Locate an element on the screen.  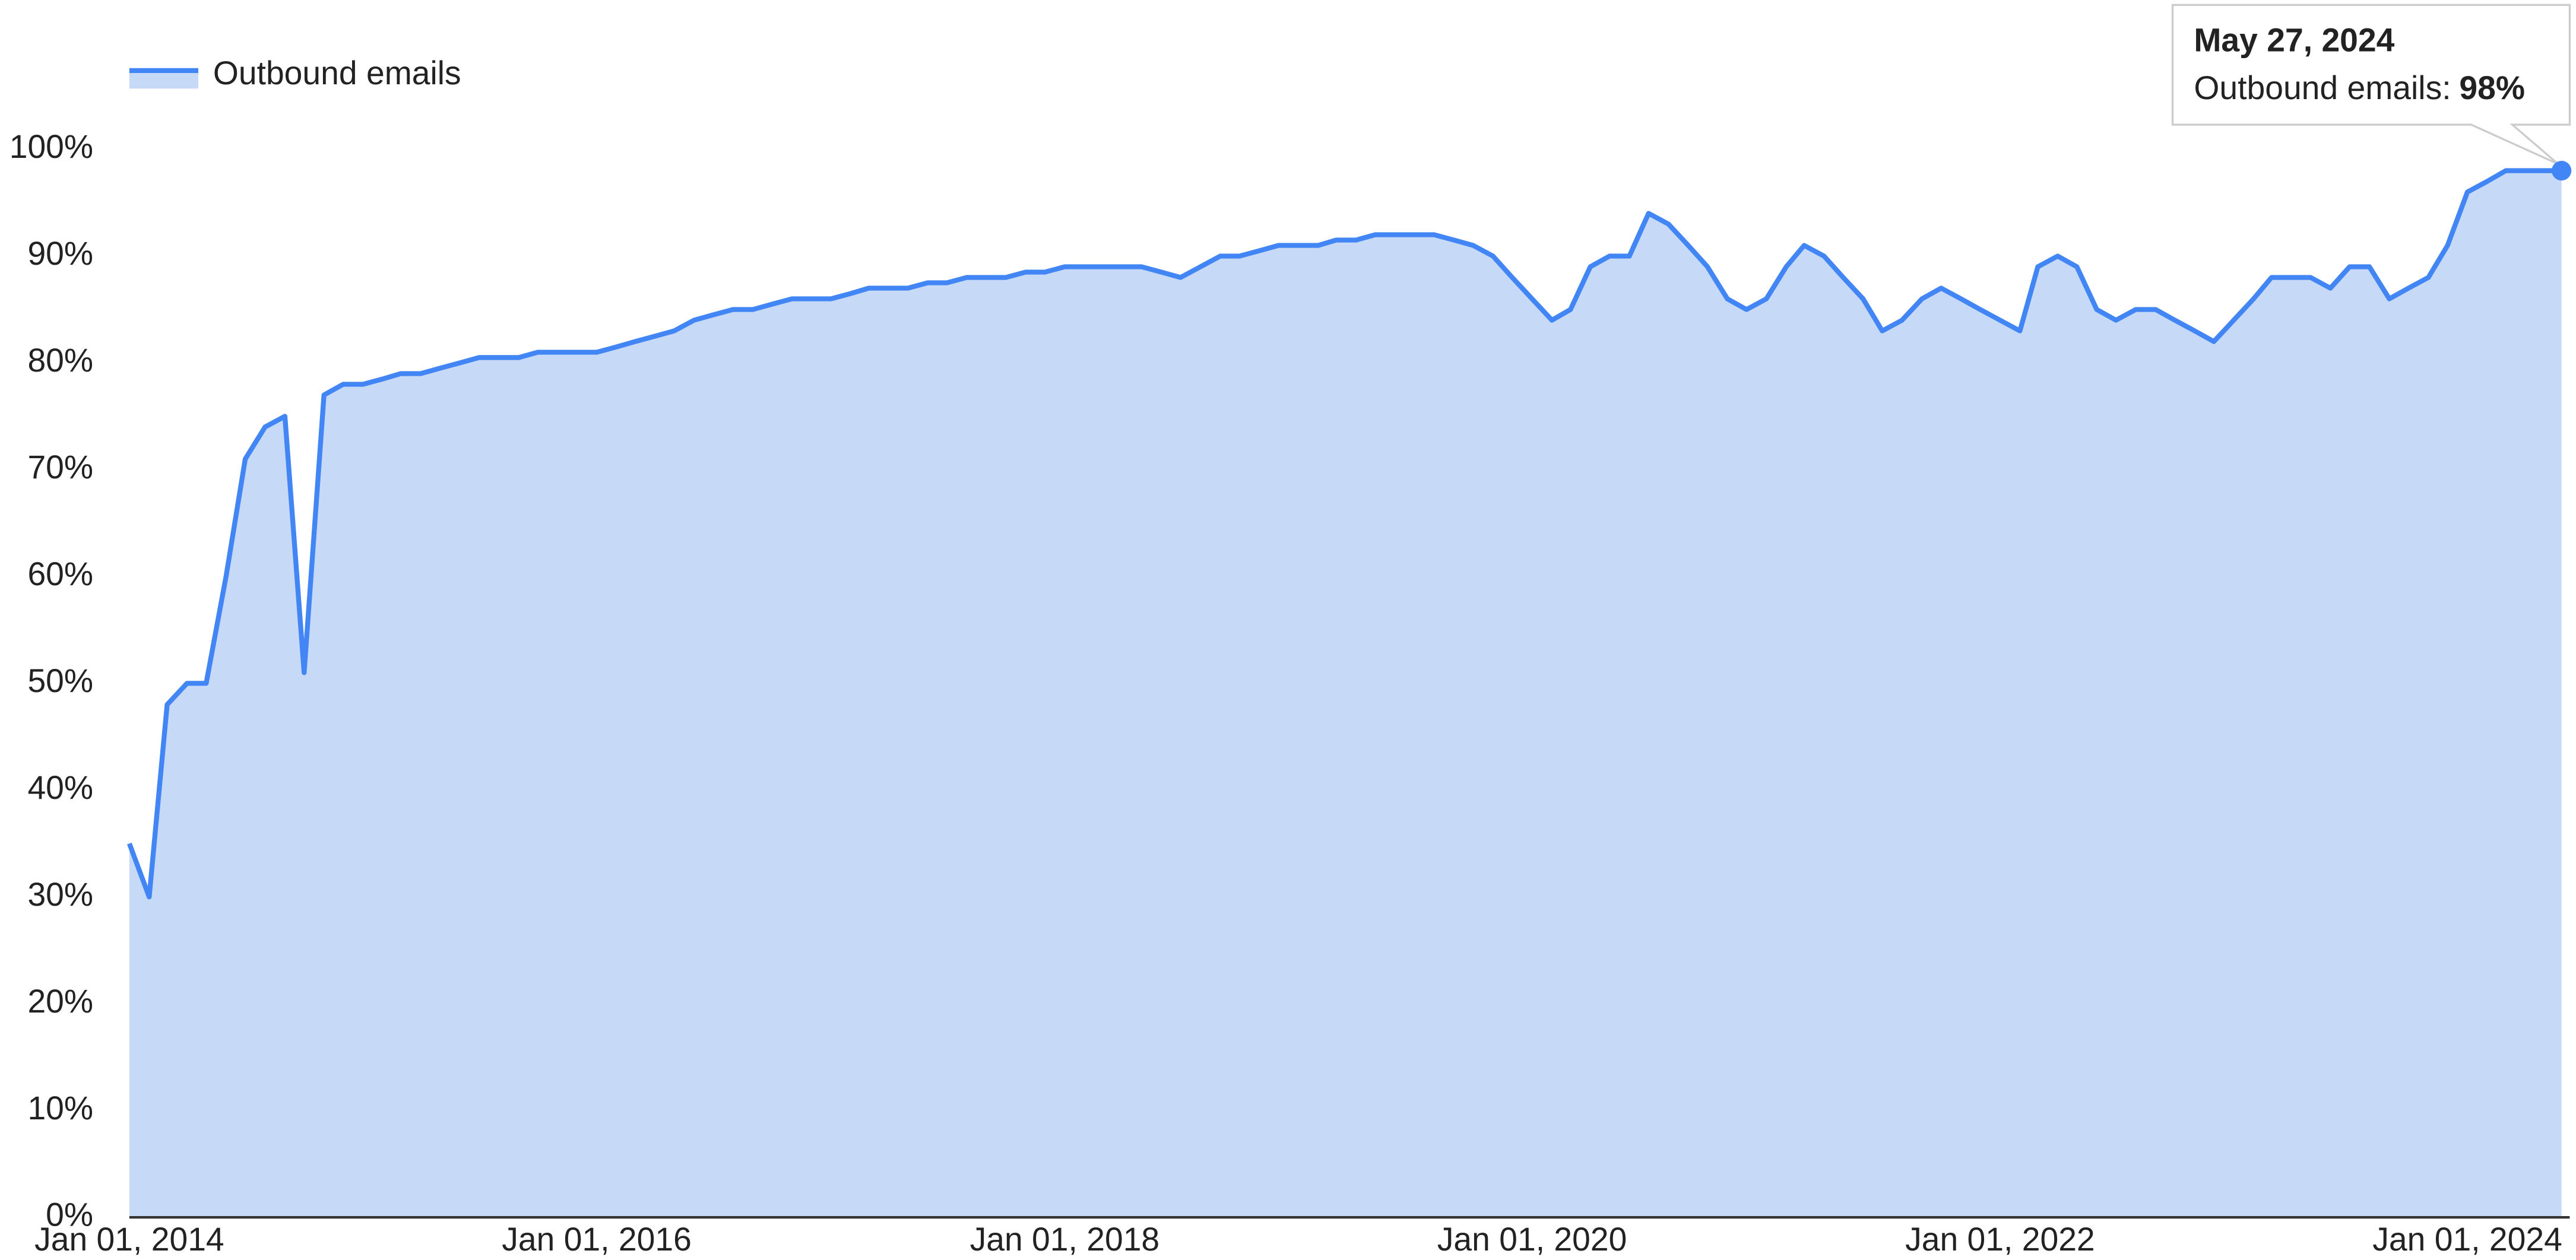
tooltip-value: 98% is located at coordinates (2492, 87).